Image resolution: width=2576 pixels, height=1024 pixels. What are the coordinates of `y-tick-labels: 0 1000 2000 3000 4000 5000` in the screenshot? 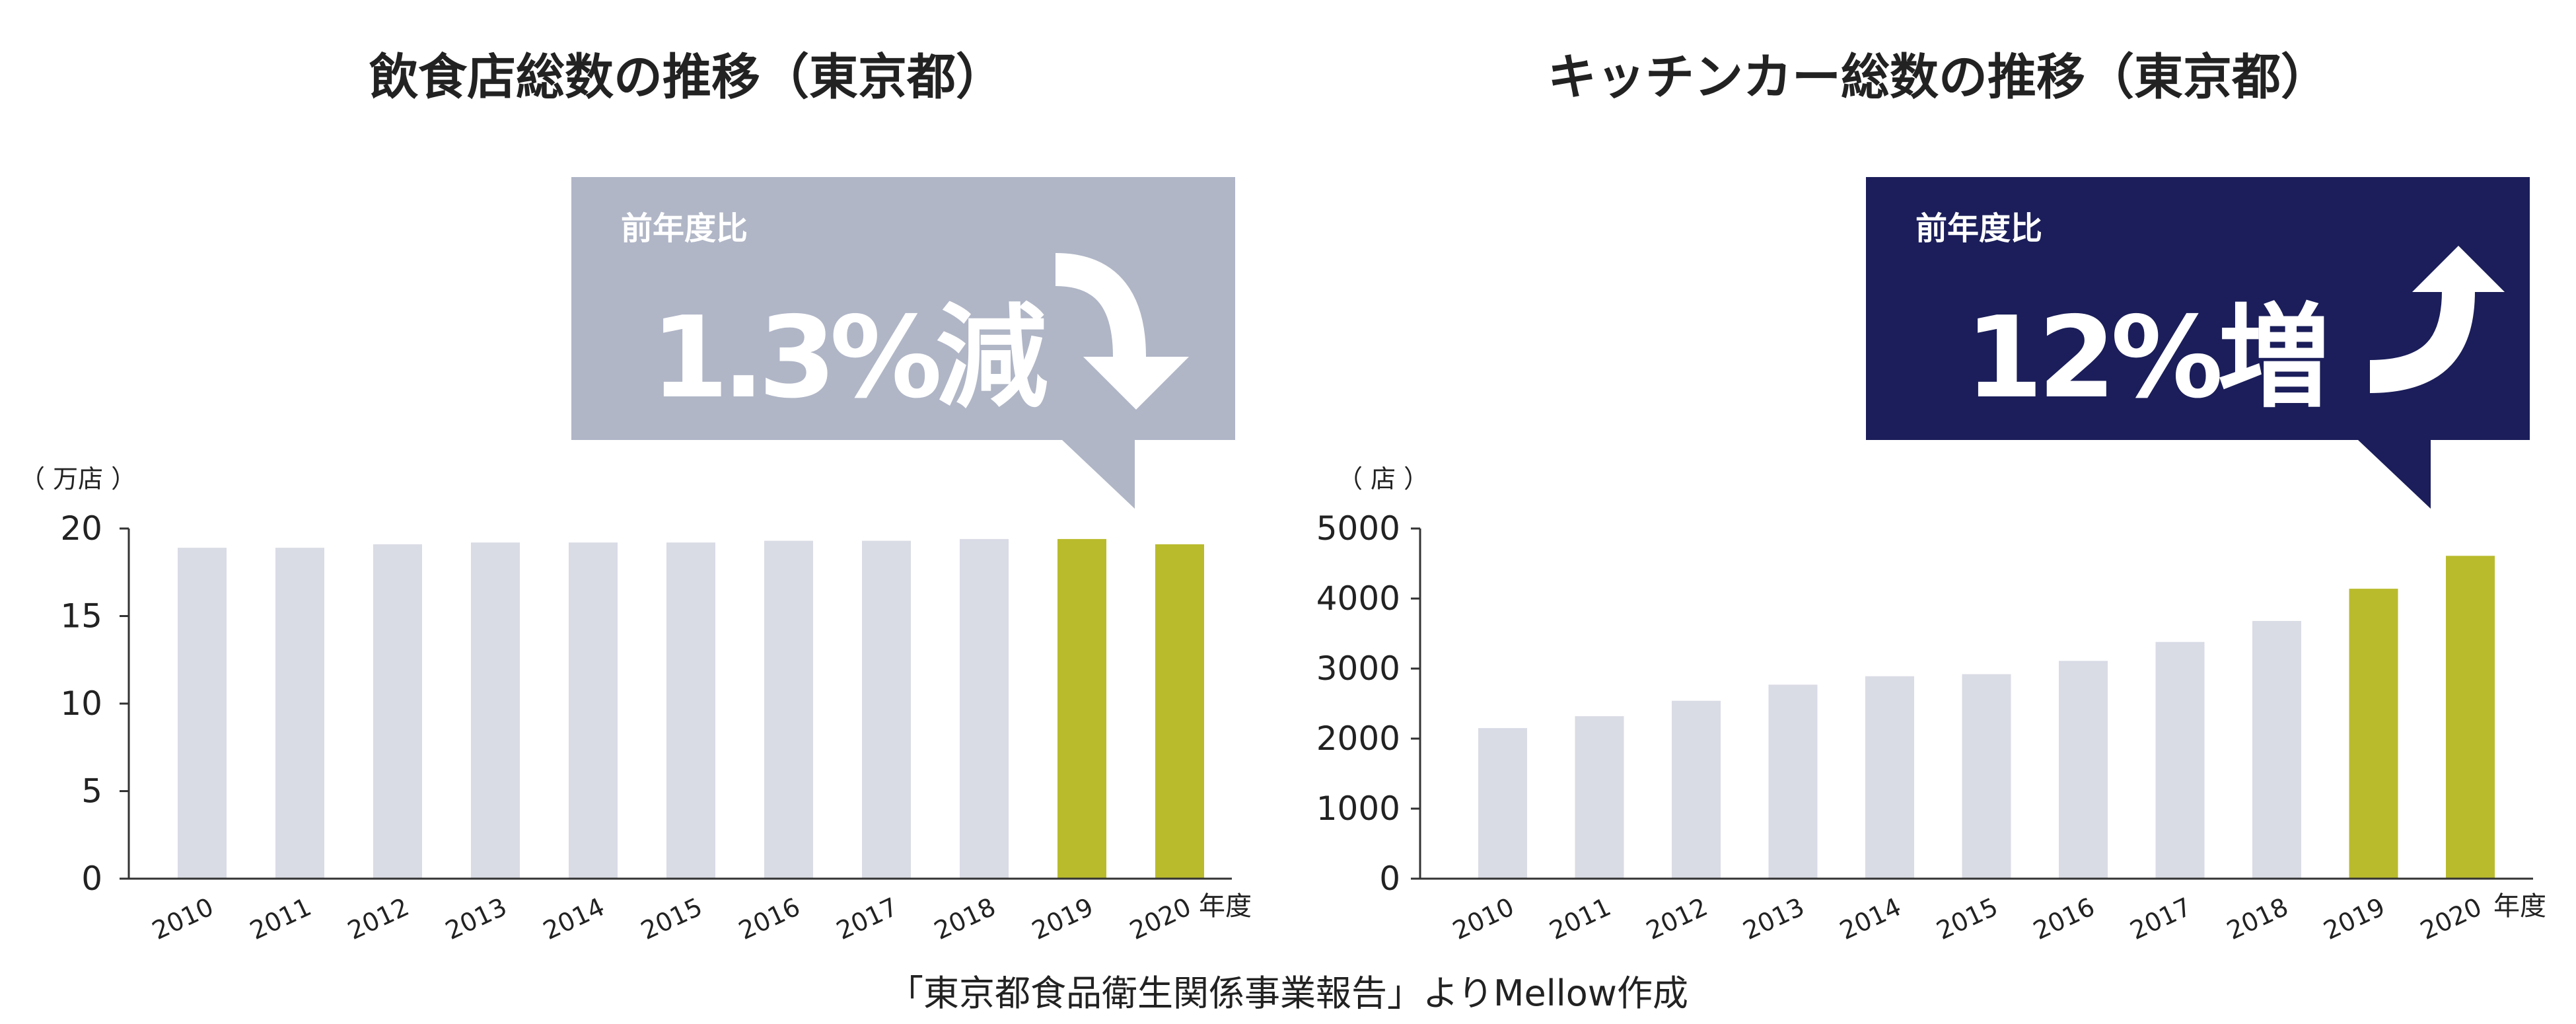 It's located at (1358, 703).